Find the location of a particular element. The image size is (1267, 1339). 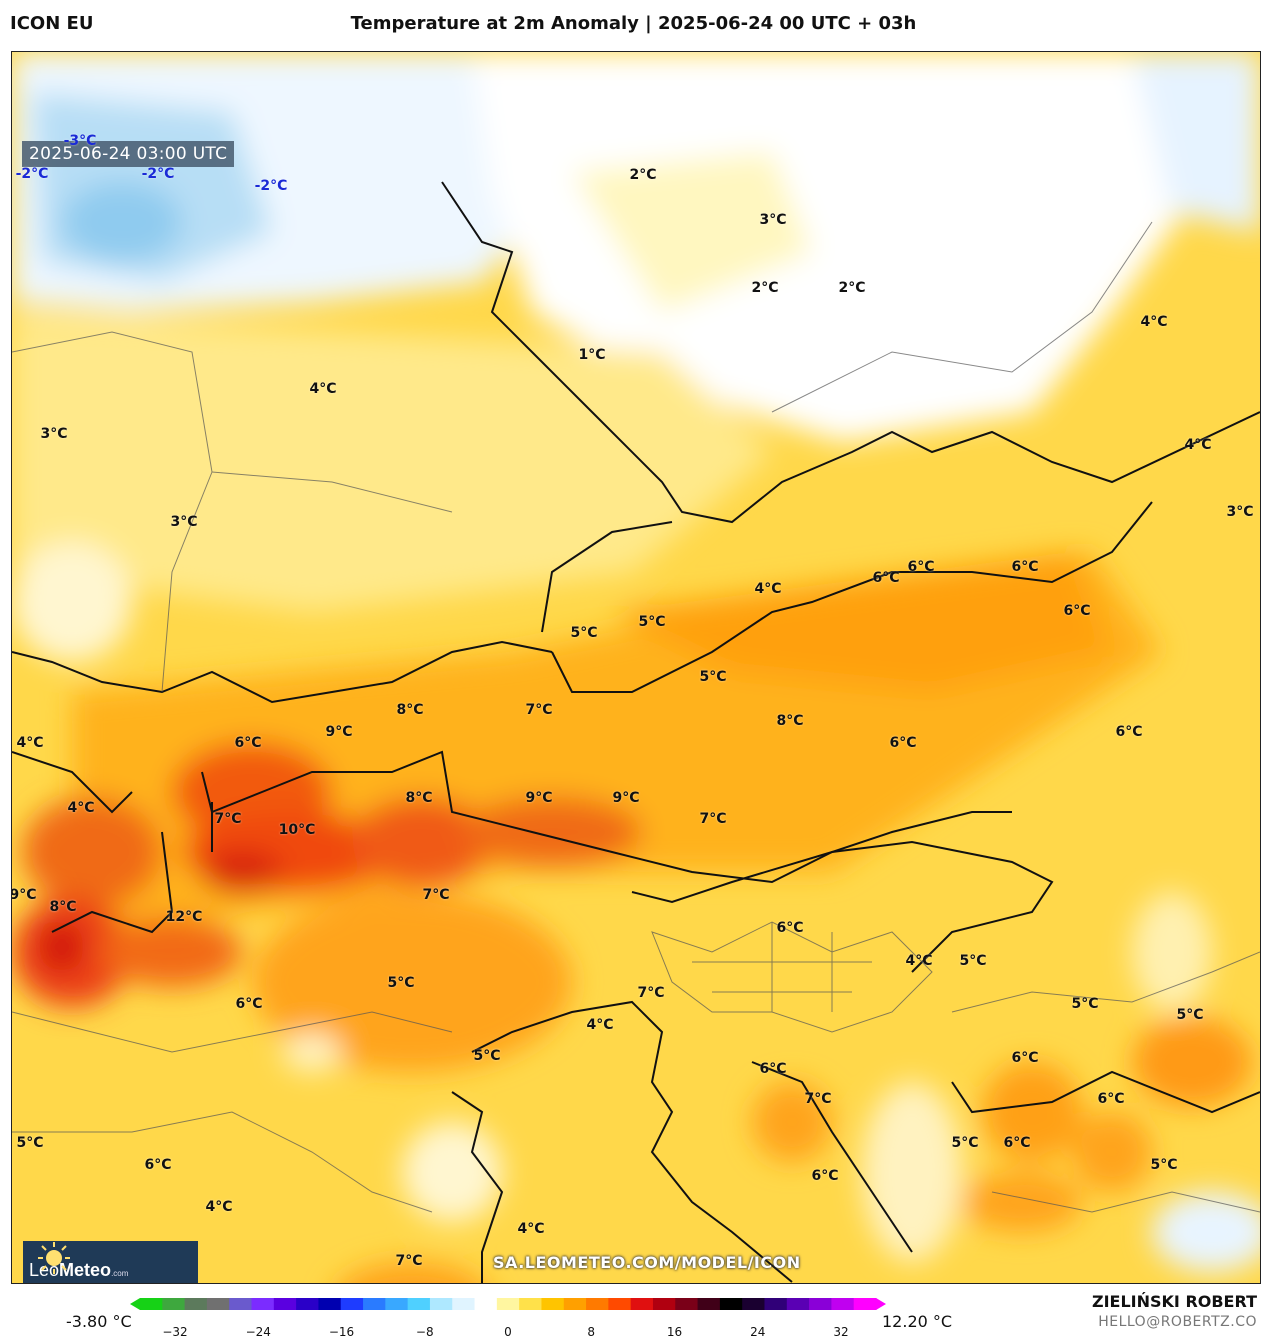

colorbar-tick-label: −24 is located at coordinates (258, 1332).